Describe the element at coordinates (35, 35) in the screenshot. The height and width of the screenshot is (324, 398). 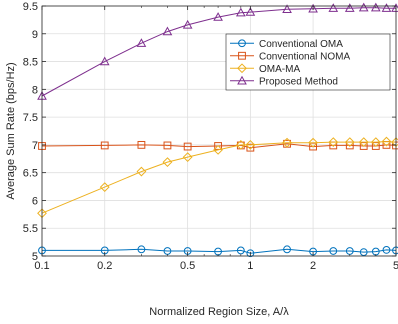
I see `y-tick-label: 9` at that location.